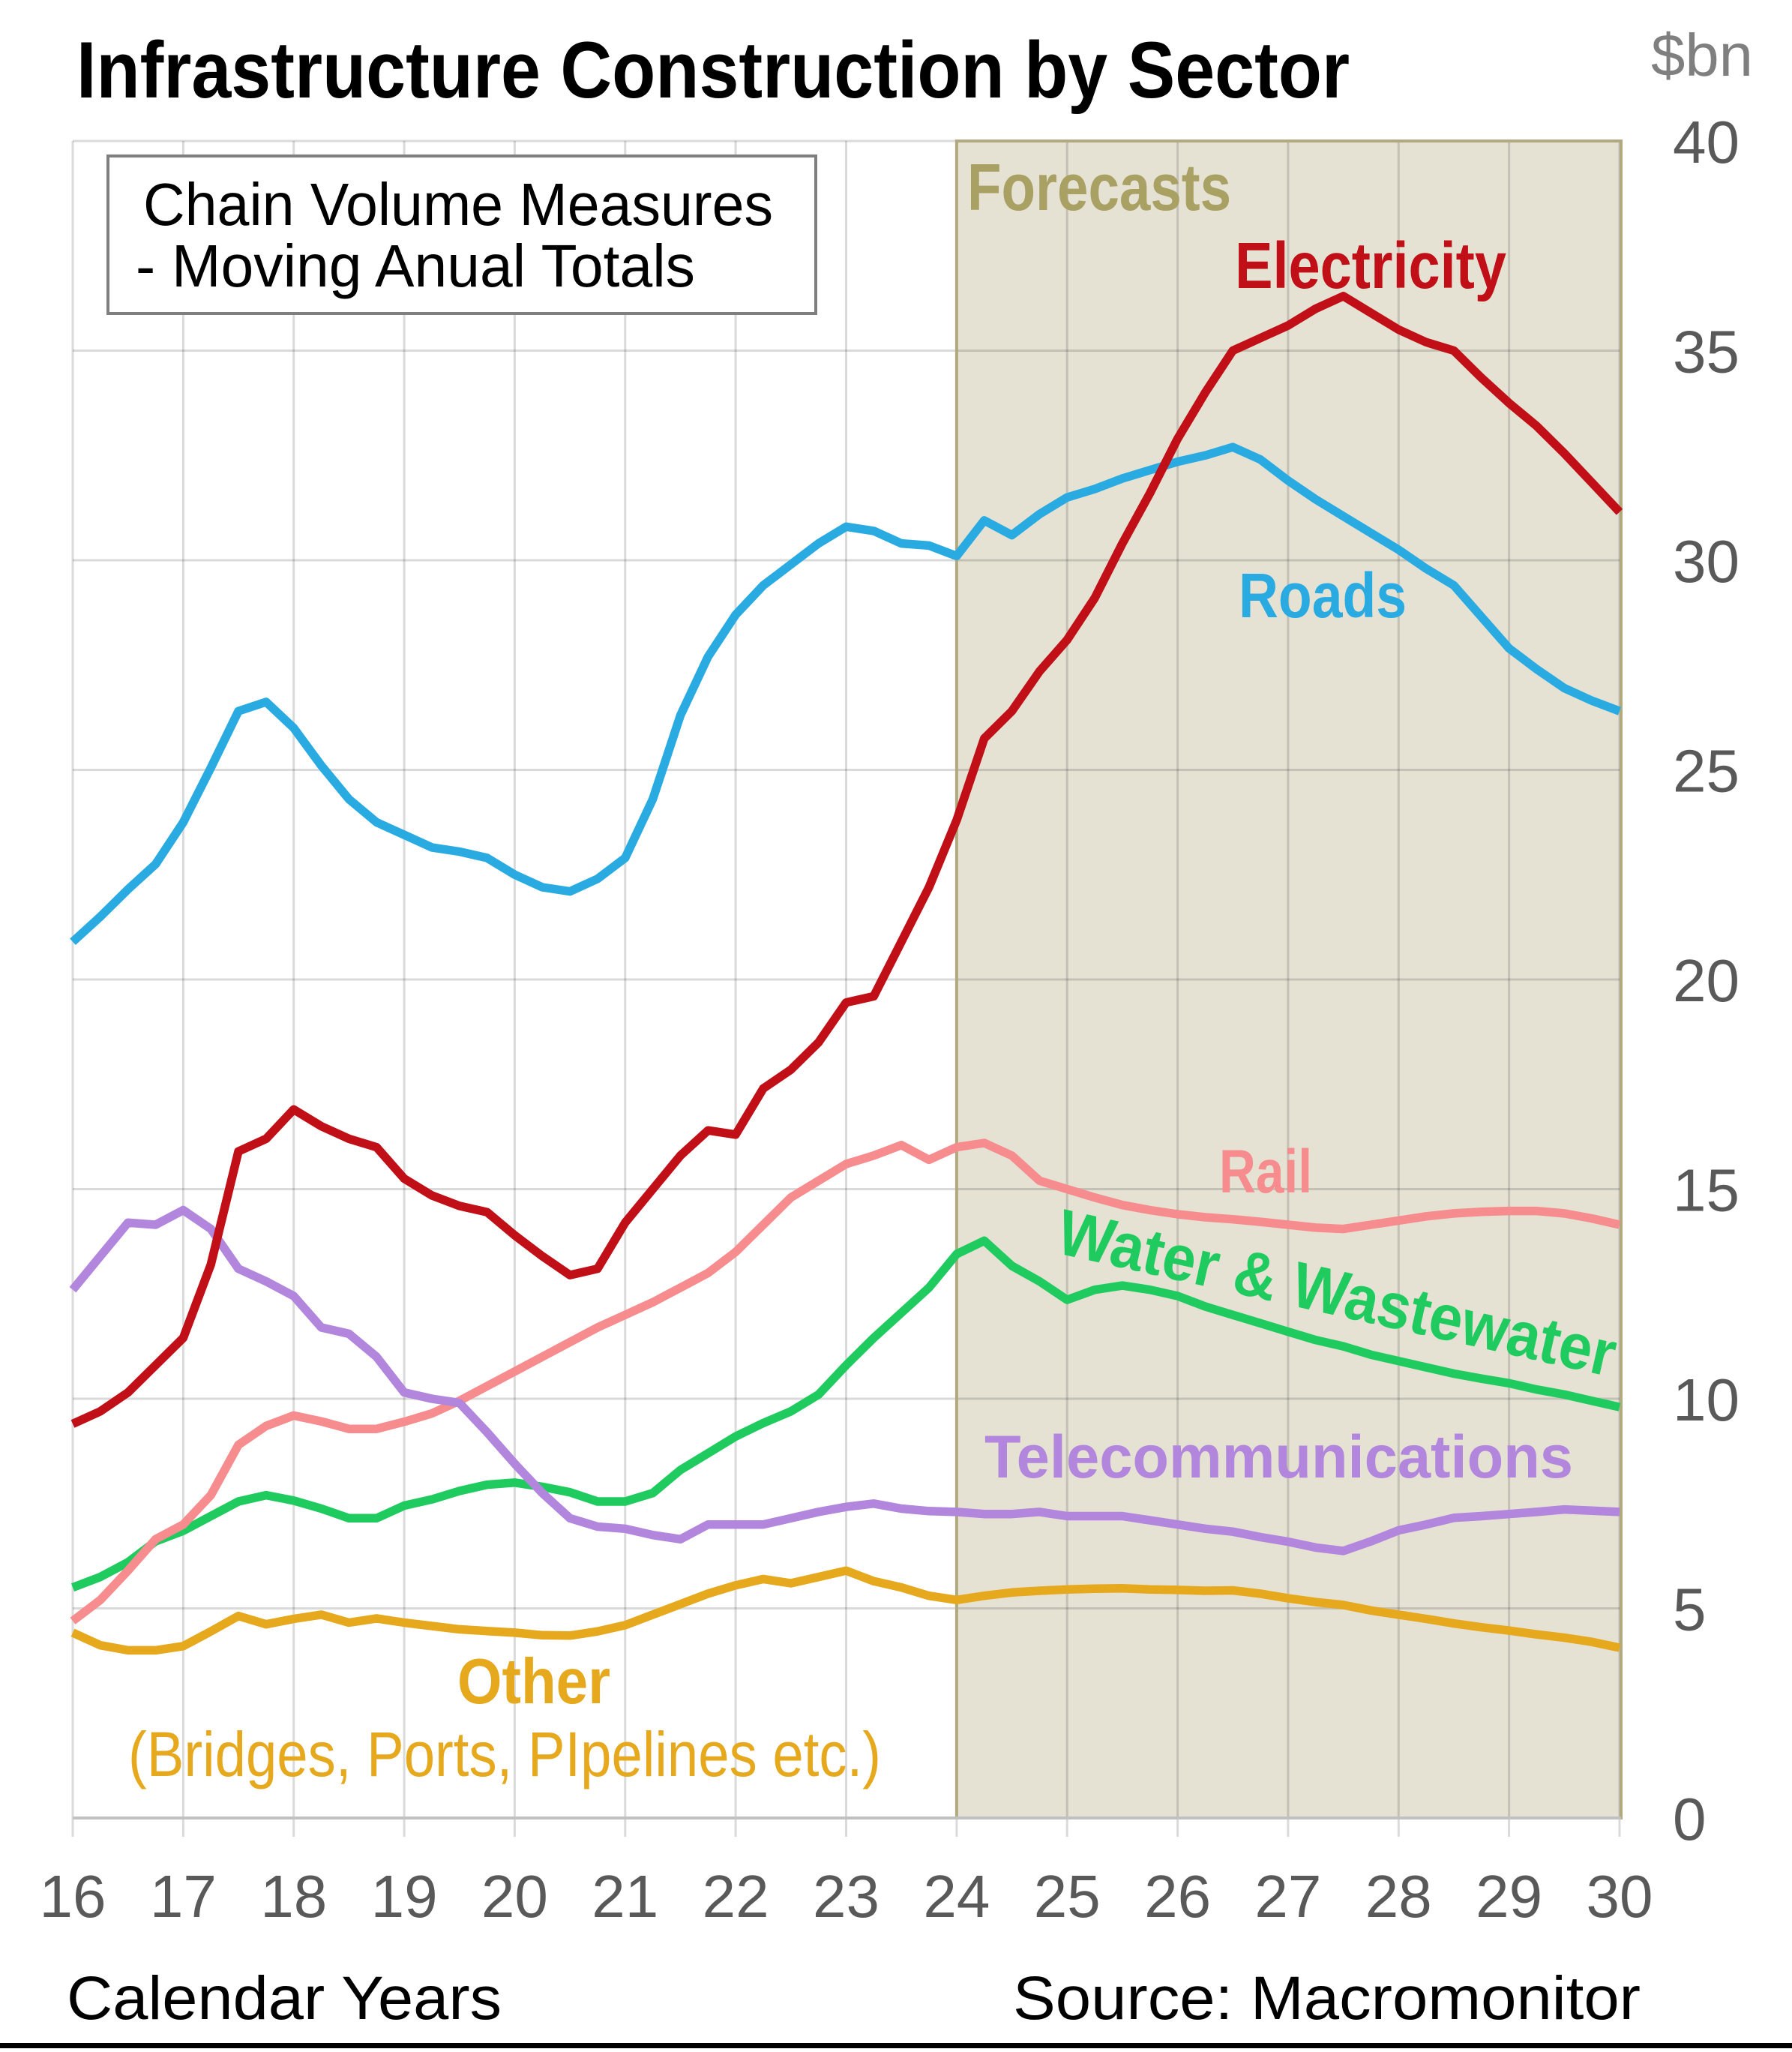  I want to click on svg-text: 35, so click(1706, 352).